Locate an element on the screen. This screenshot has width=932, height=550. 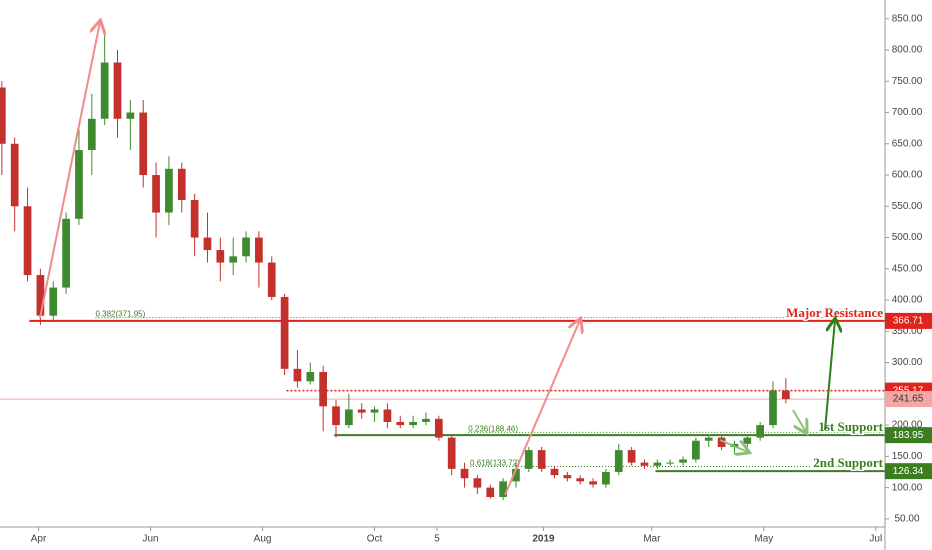
price-label: 126.34 is located at coordinates (908, 471).